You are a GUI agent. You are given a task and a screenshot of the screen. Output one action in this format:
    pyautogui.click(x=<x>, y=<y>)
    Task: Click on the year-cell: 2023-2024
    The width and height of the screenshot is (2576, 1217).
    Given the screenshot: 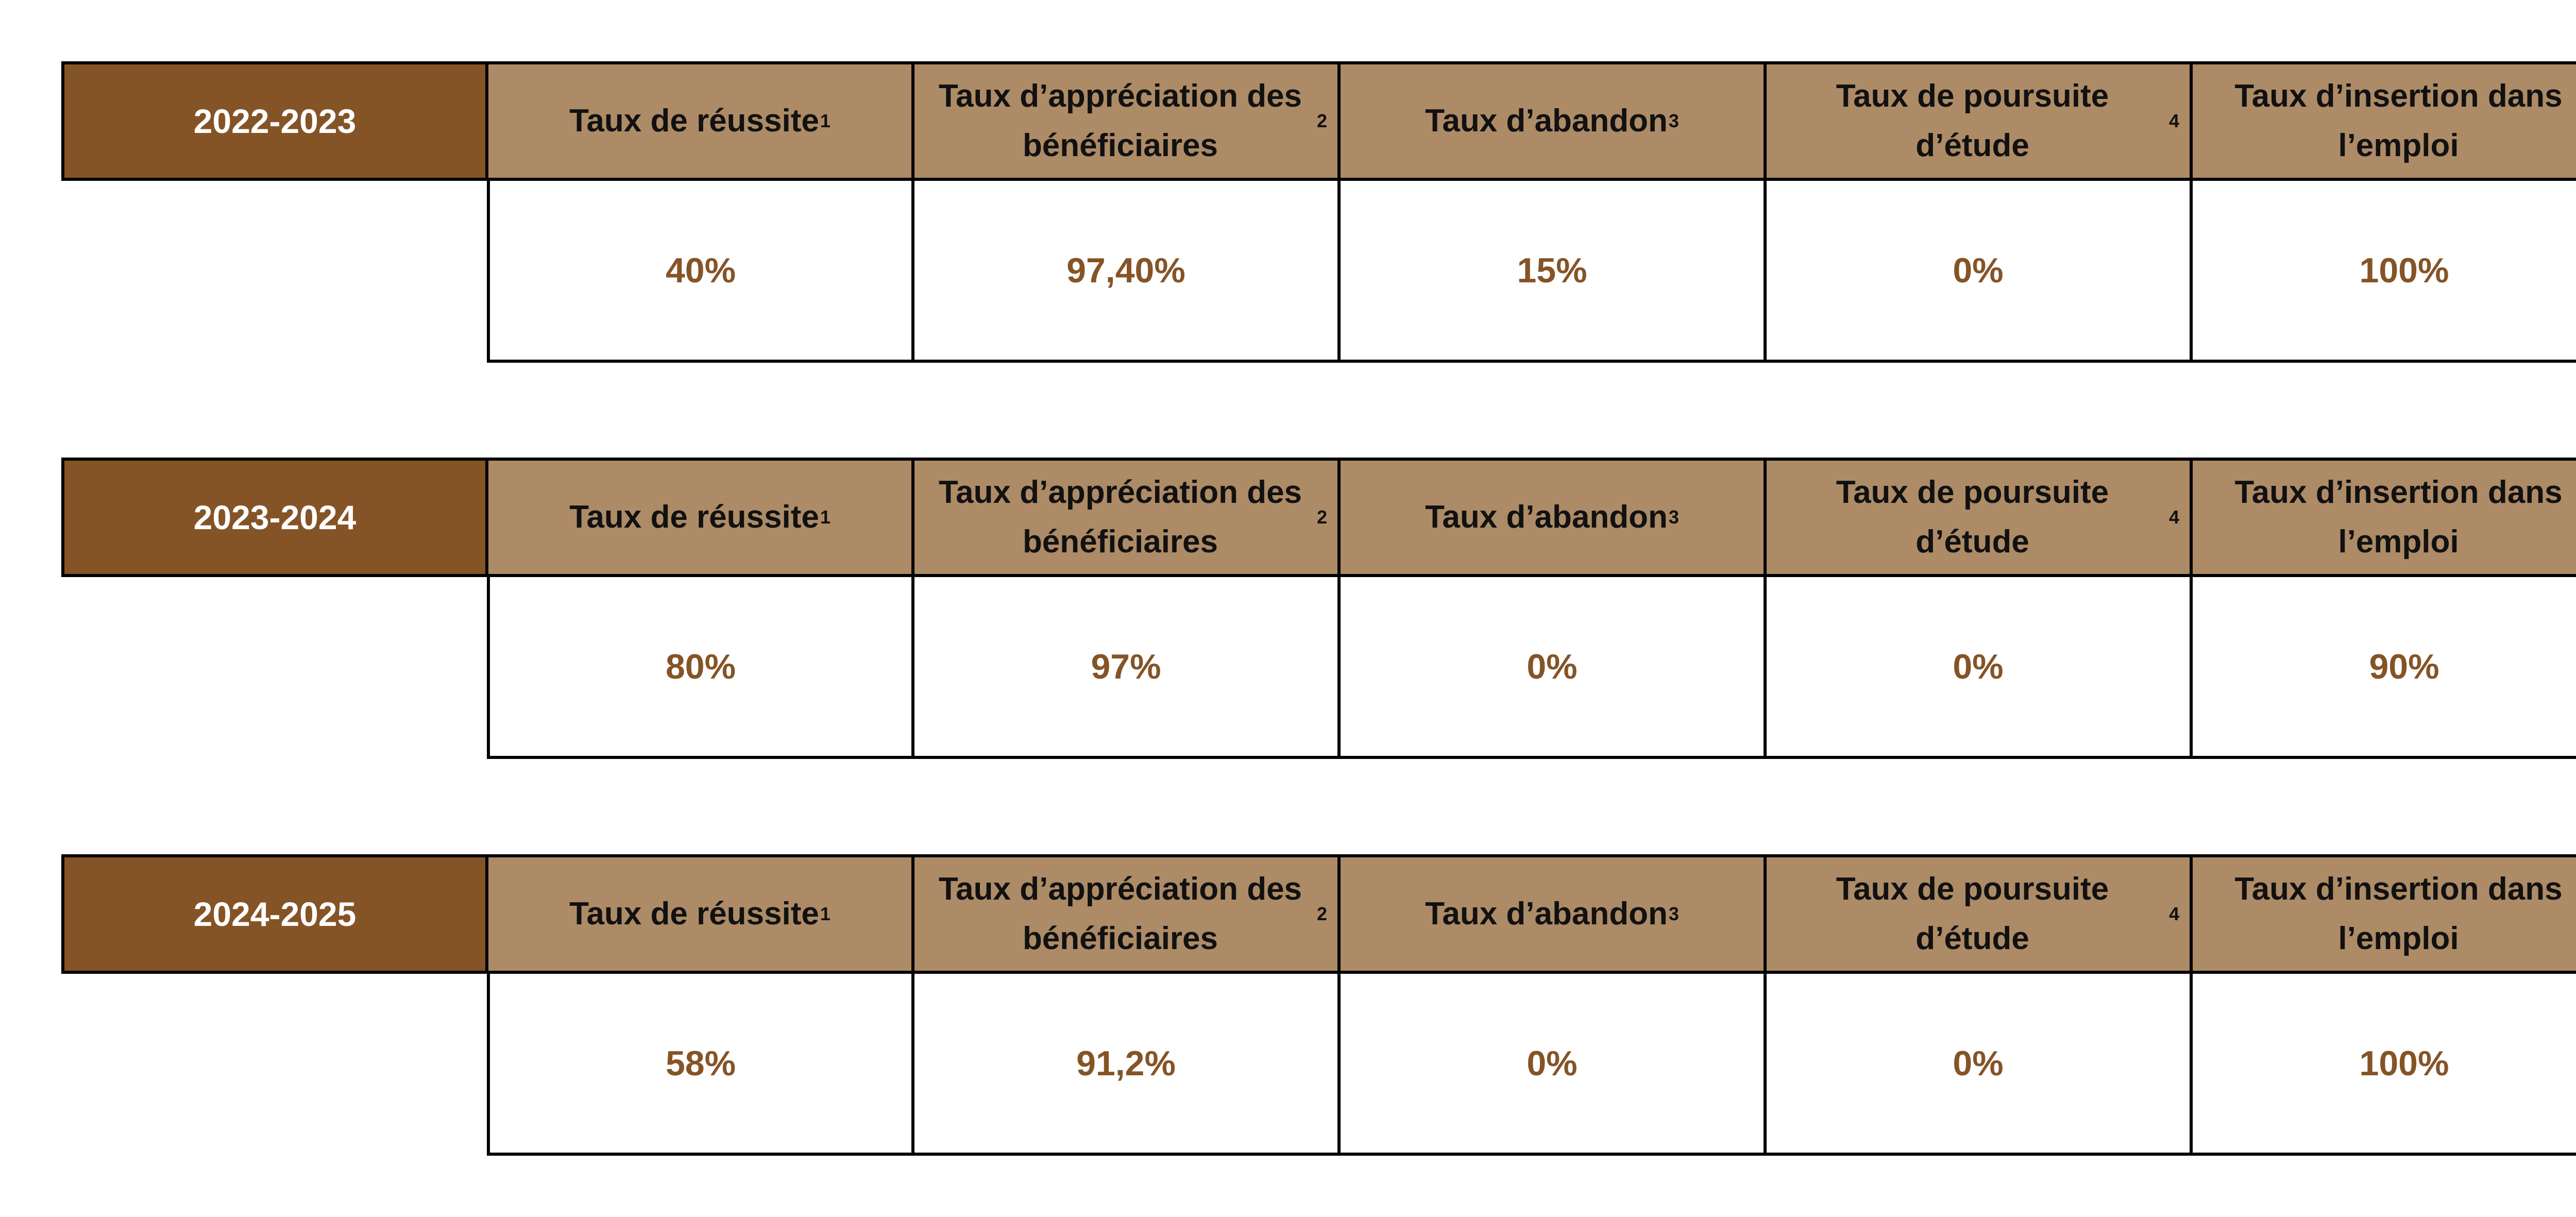 What is the action you would take?
    pyautogui.click(x=274, y=517)
    